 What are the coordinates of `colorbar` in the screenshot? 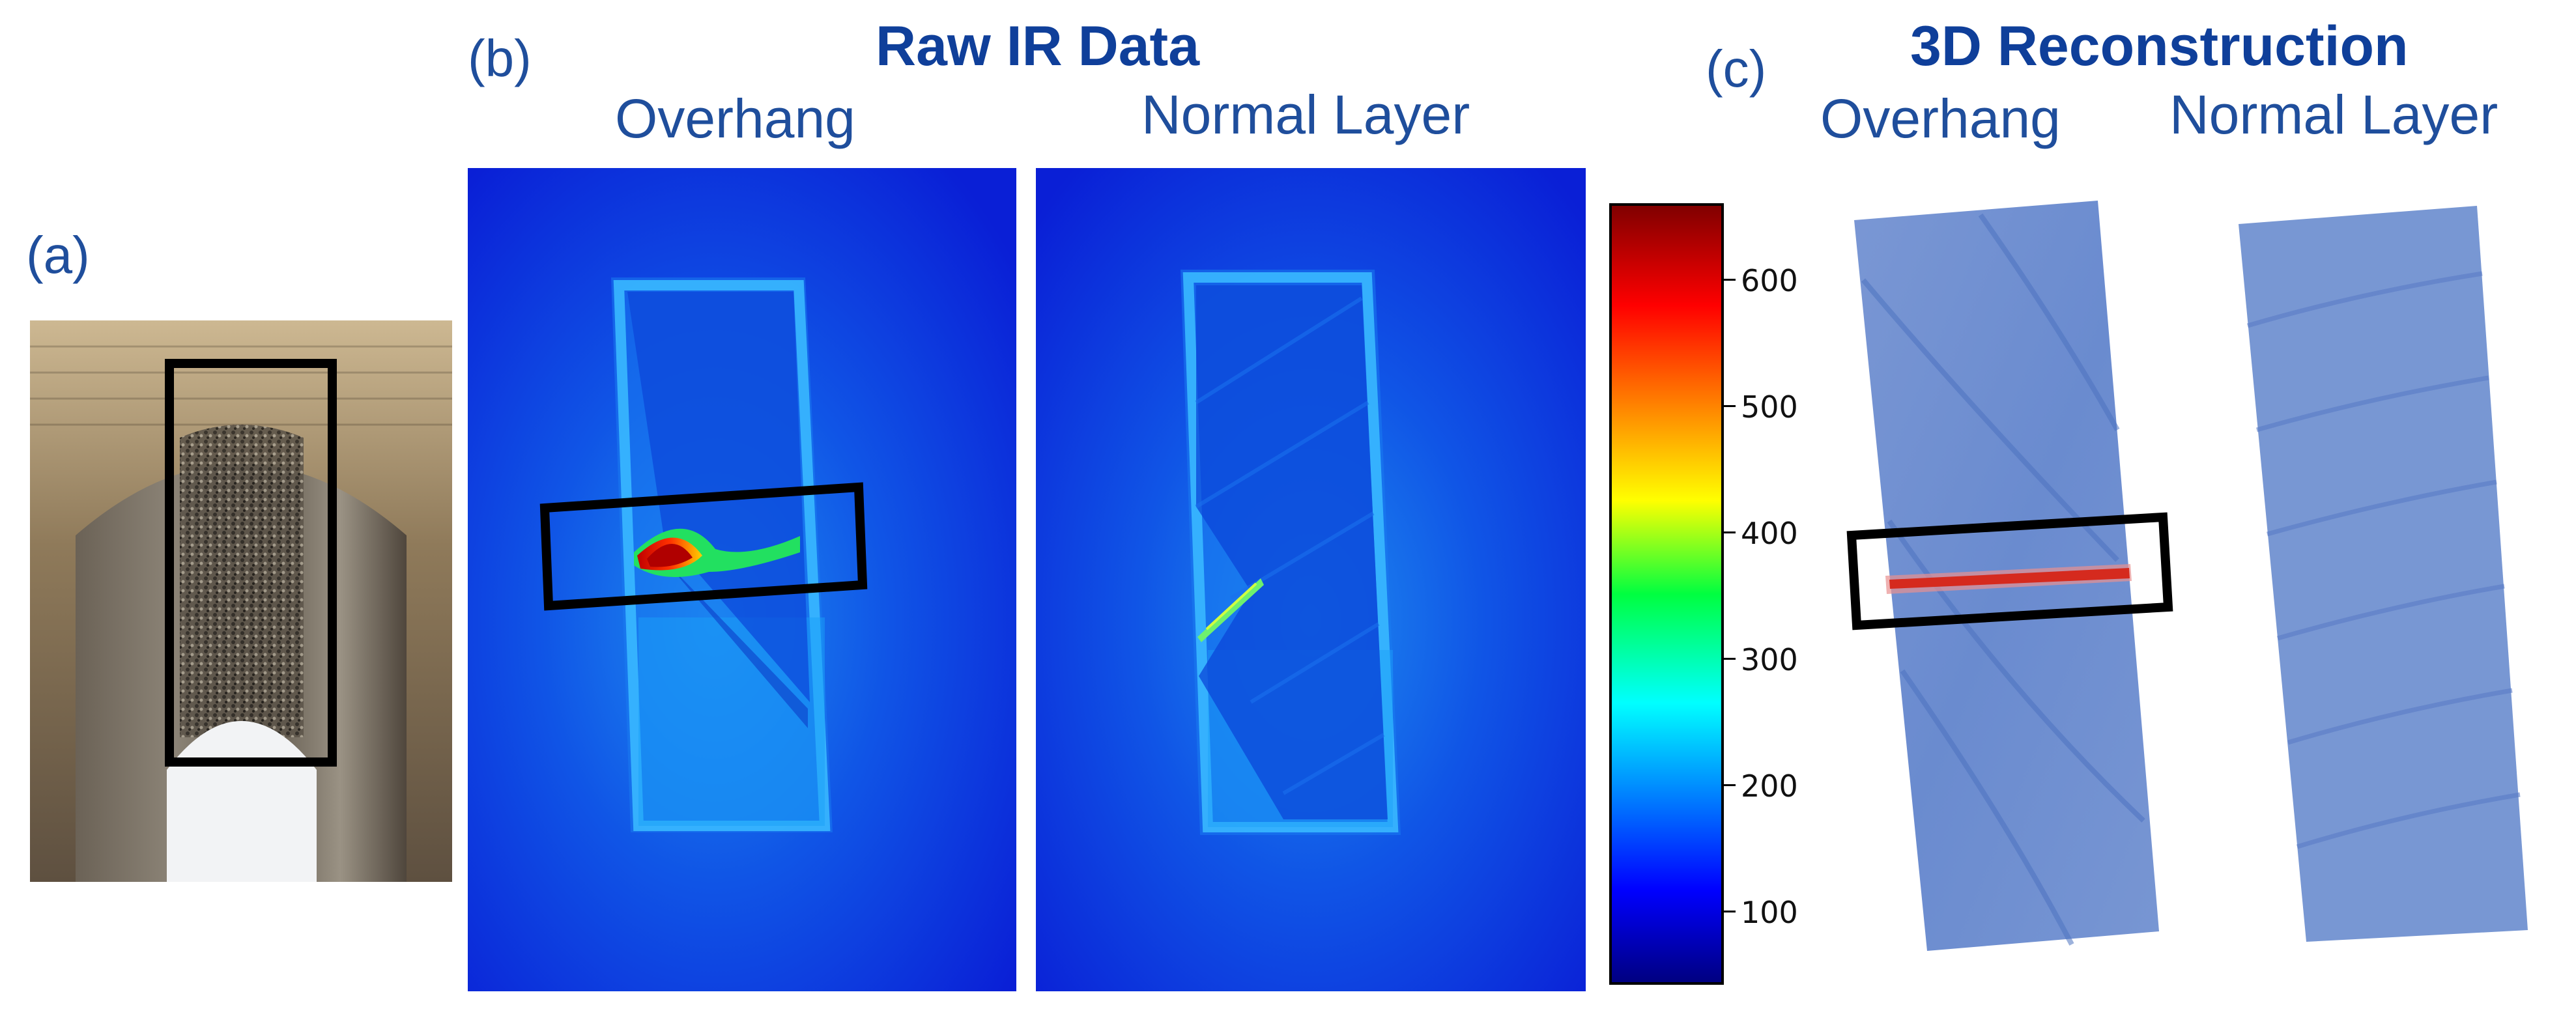 It's located at (1667, 594).